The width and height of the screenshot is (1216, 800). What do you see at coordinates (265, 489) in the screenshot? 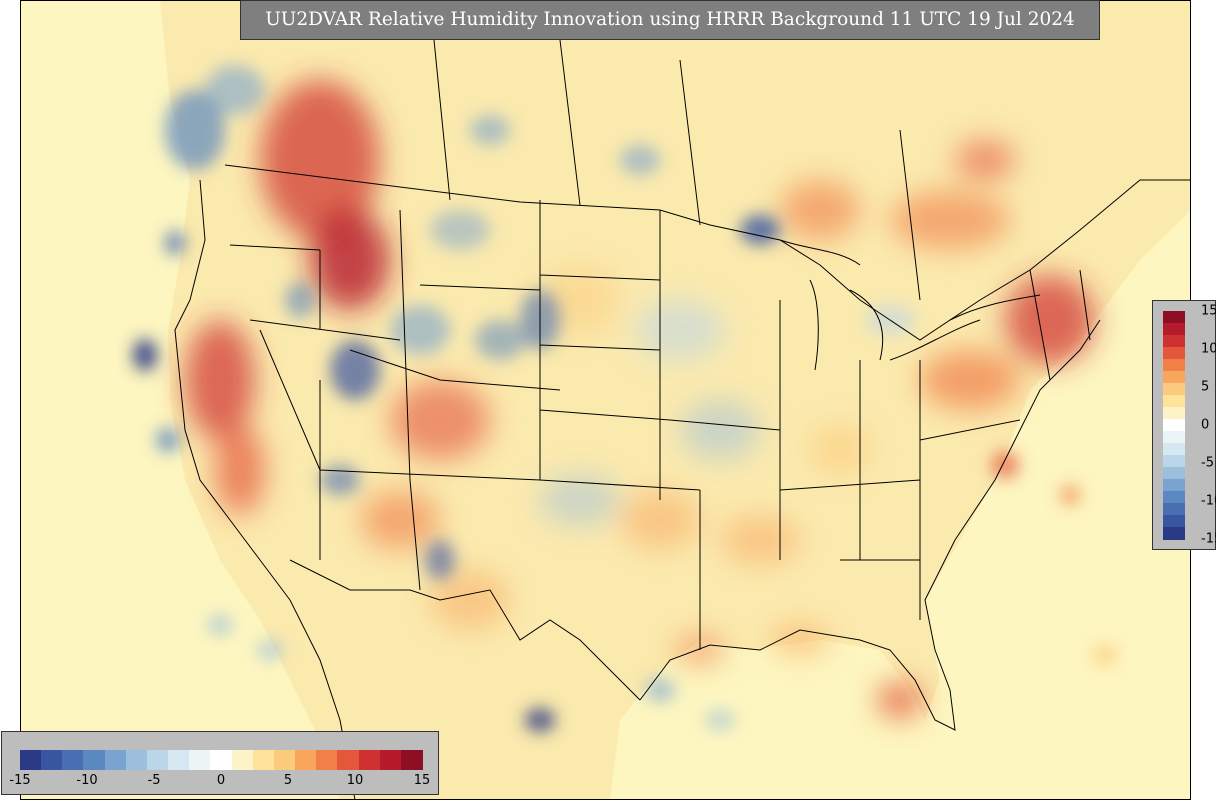
I see `pacific-coastline` at bounding box center [265, 489].